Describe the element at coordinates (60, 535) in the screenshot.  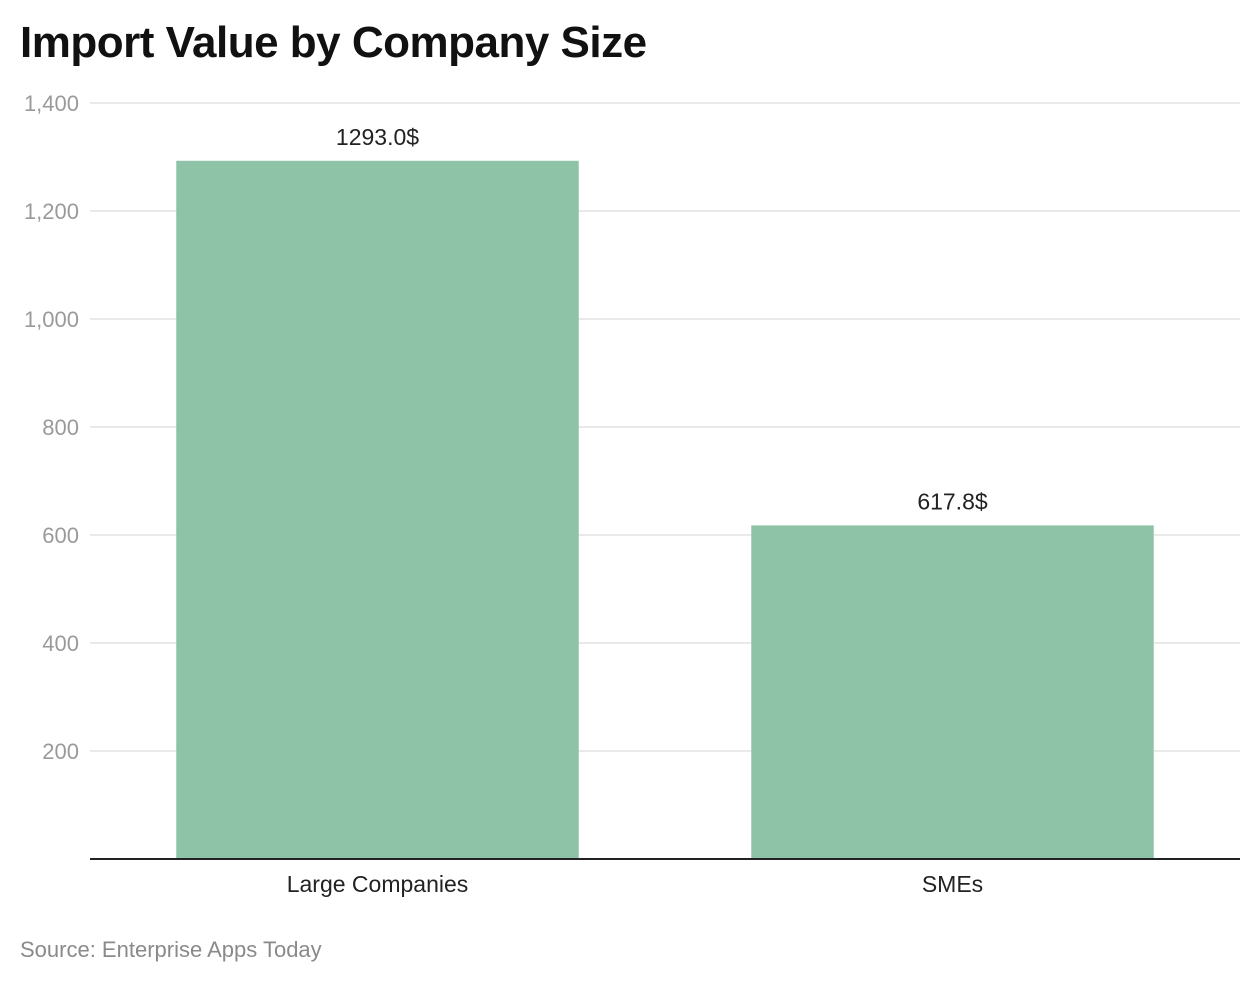
I see `y-tick-label: 600` at that location.